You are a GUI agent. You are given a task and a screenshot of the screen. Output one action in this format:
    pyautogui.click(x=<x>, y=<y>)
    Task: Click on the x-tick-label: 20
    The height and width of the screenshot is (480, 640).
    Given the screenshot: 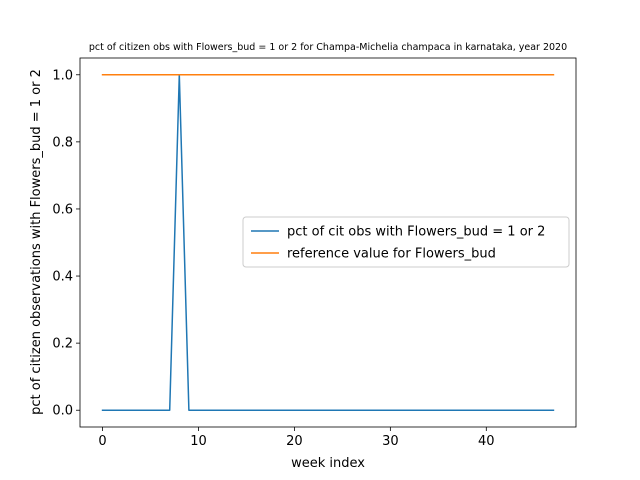 What is the action you would take?
    pyautogui.click(x=294, y=441)
    